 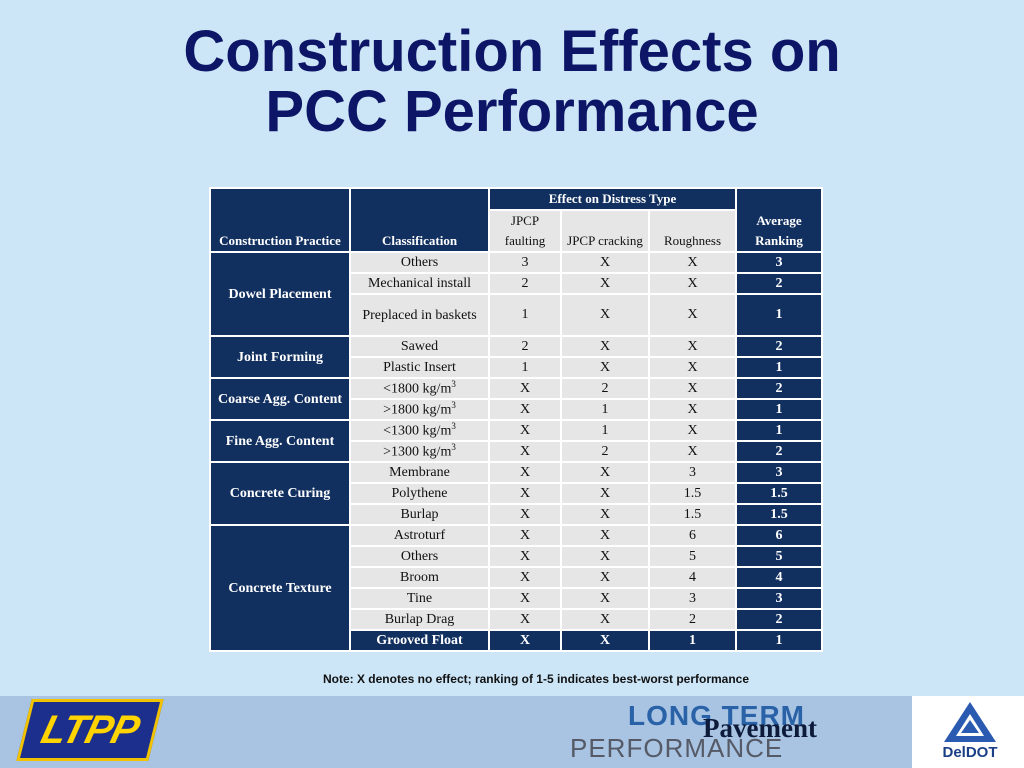 I want to click on cell-classification: Grooved Float, so click(x=419, y=640).